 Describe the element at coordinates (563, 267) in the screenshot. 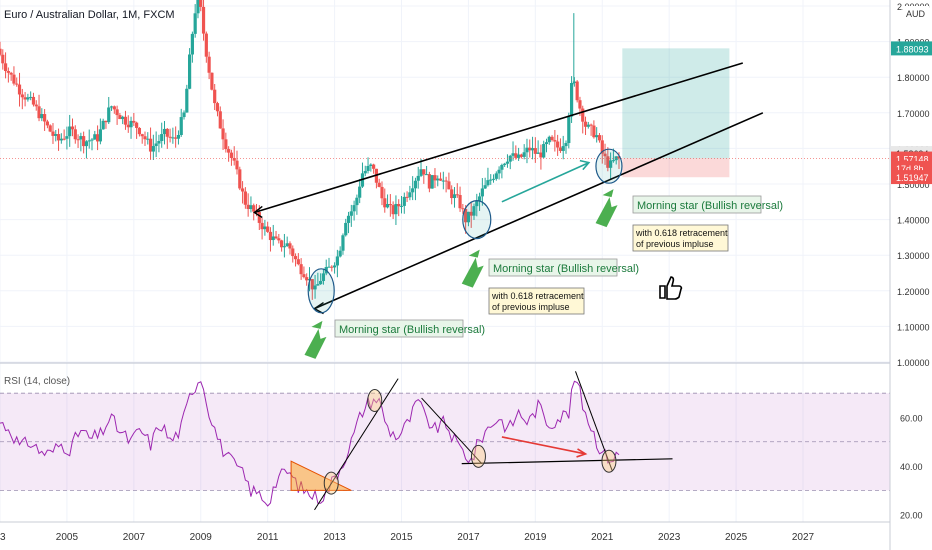

I see `morning-star-label-2: Morning star (Bullish reversal)` at that location.